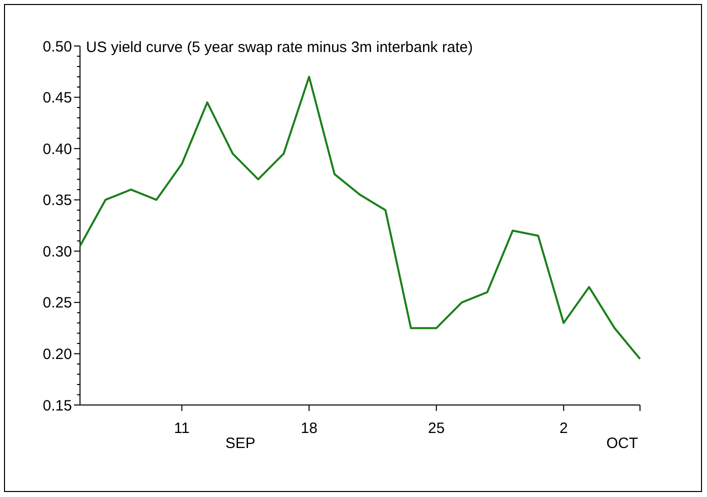  What do you see at coordinates (563, 428) in the screenshot?
I see `x-tick-label: 2` at bounding box center [563, 428].